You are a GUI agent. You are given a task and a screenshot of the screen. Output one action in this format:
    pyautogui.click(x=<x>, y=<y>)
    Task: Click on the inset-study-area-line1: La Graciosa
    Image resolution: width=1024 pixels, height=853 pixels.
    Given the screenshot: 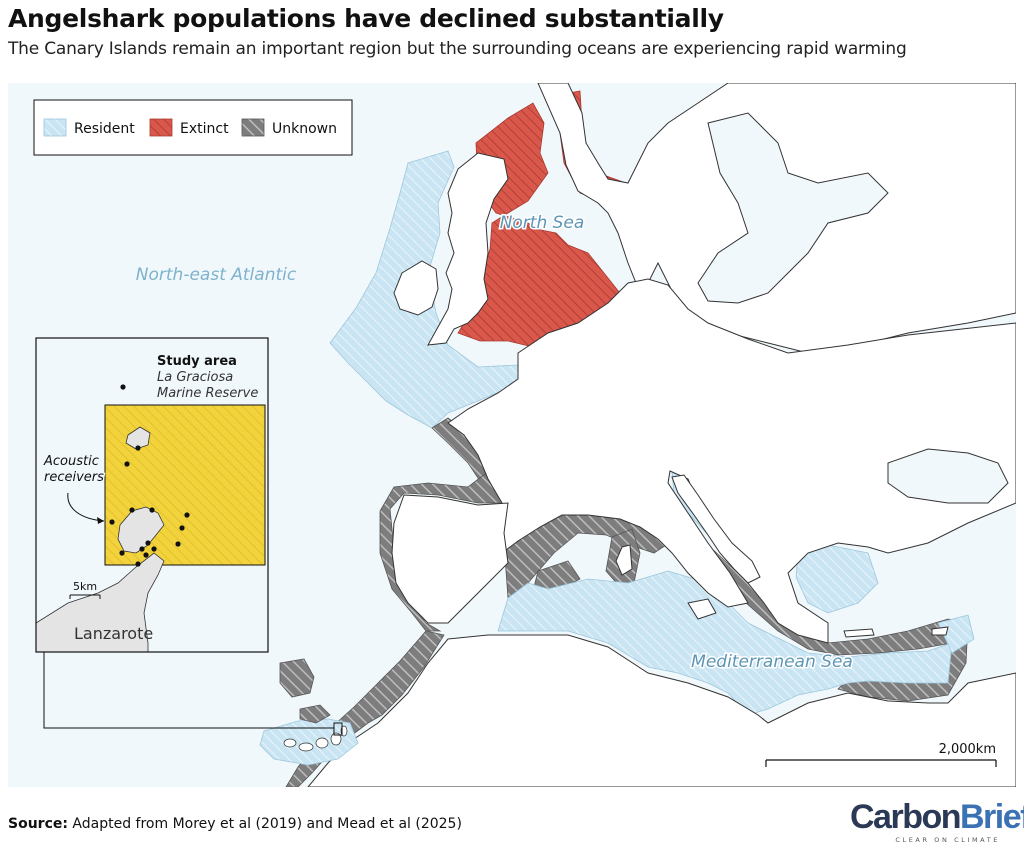 What is the action you would take?
    pyautogui.click(x=195, y=377)
    